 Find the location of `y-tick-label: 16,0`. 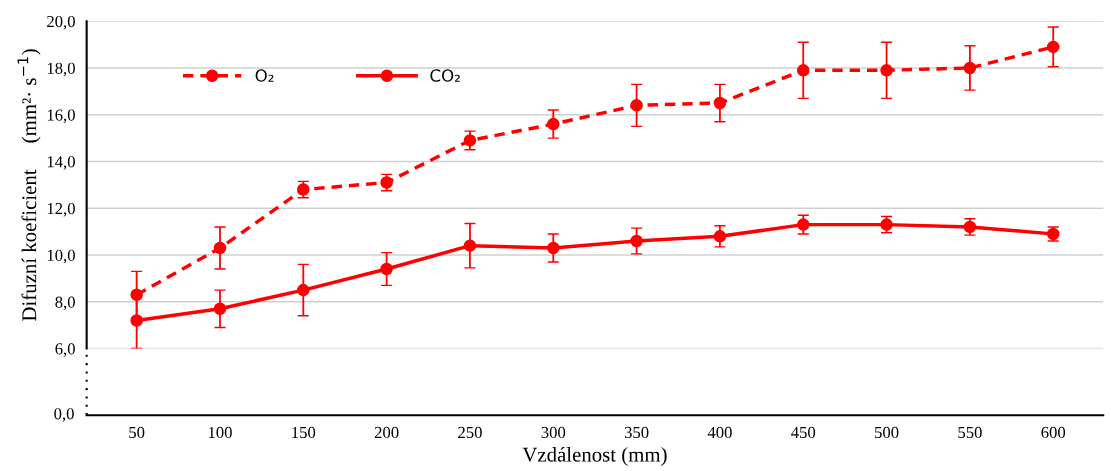

y-tick-label: 16,0 is located at coordinates (61, 116).